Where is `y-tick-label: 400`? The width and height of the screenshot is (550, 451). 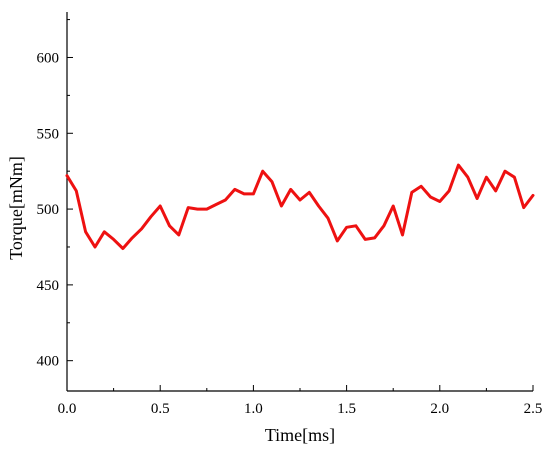
y-tick-label: 400 is located at coordinates (48, 362).